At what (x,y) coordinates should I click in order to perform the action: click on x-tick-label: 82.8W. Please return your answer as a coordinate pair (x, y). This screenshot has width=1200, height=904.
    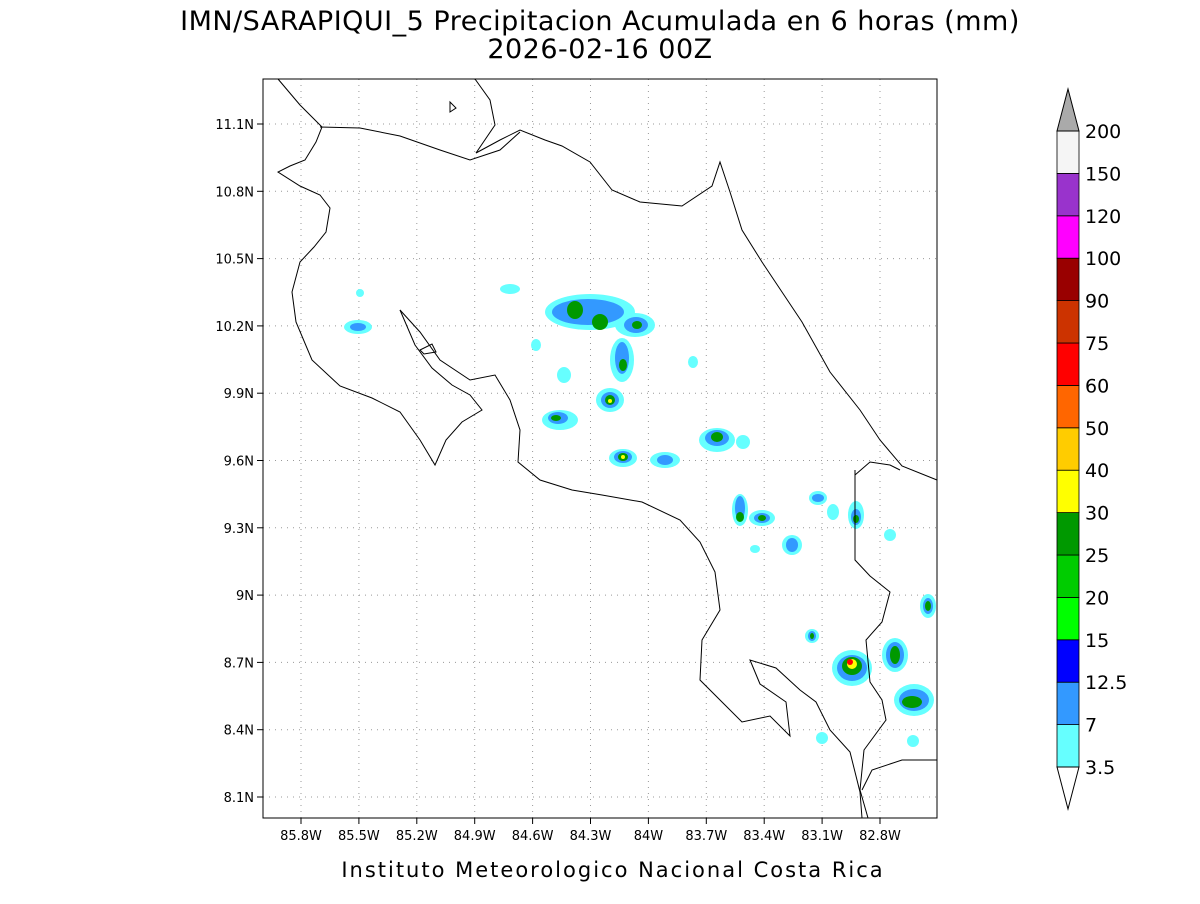
    Looking at the image, I should click on (880, 836).